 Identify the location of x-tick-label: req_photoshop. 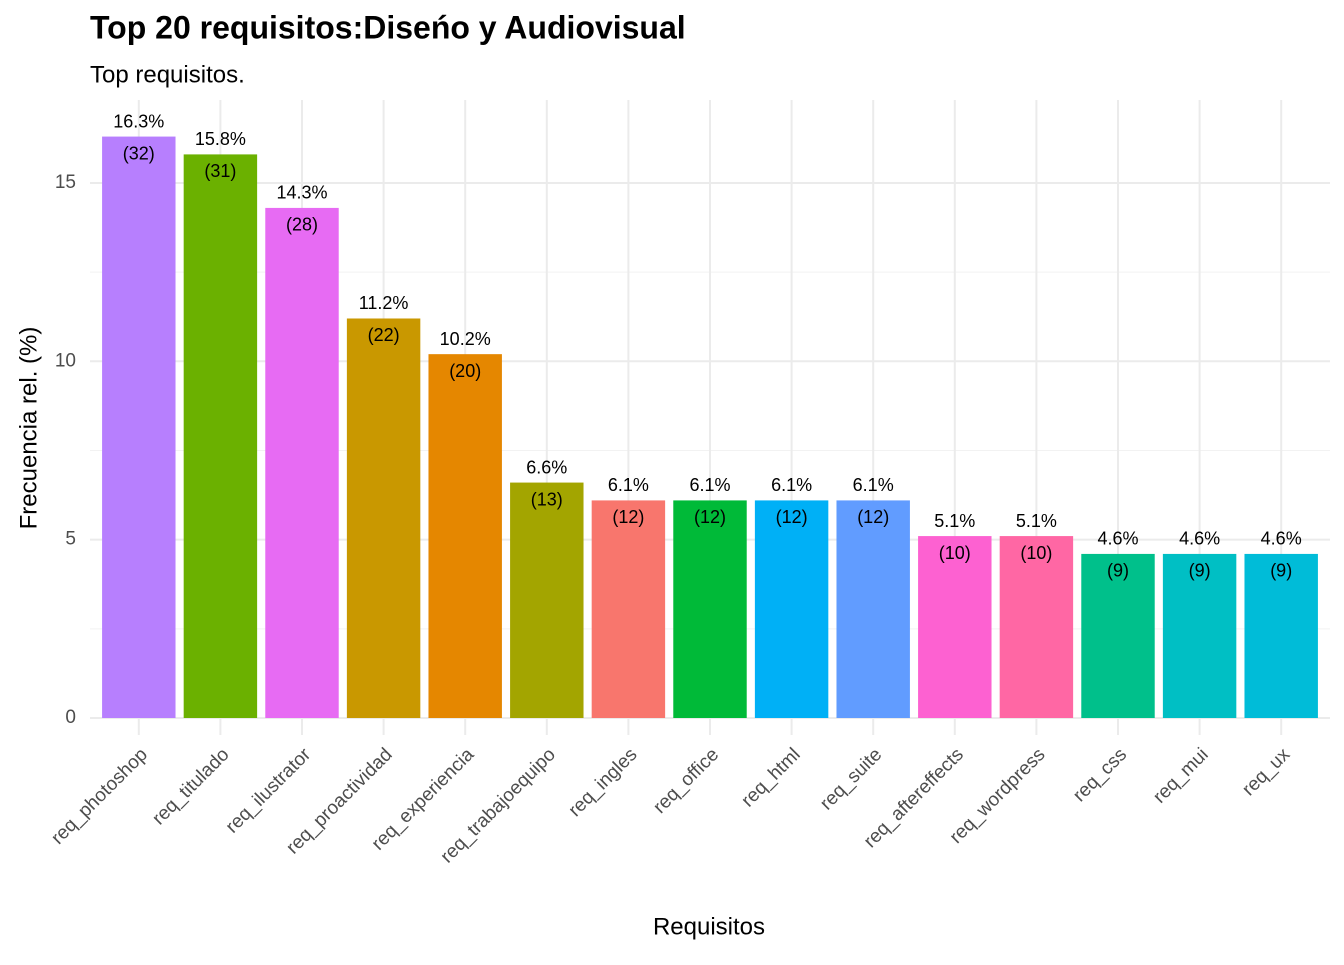
(99, 796).